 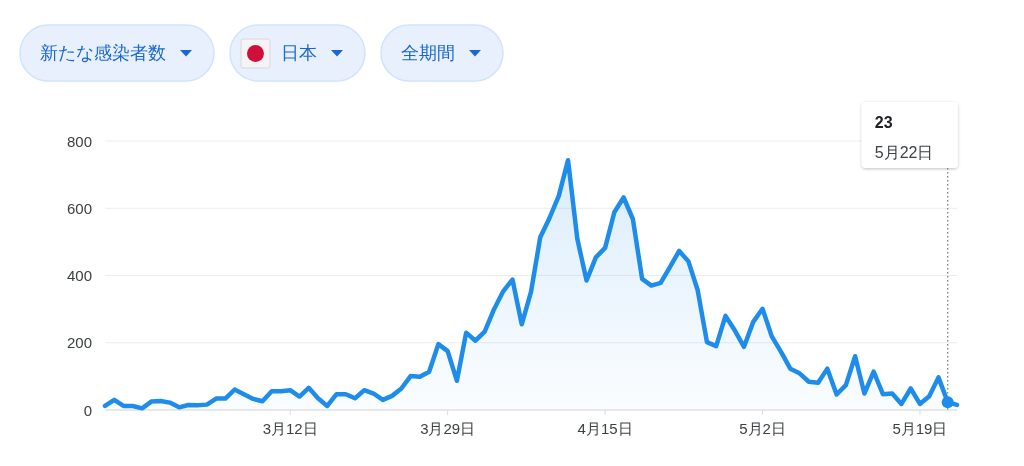 What do you see at coordinates (904, 137) in the screenshot?
I see `tooltip-text: 23 5月22日` at bounding box center [904, 137].